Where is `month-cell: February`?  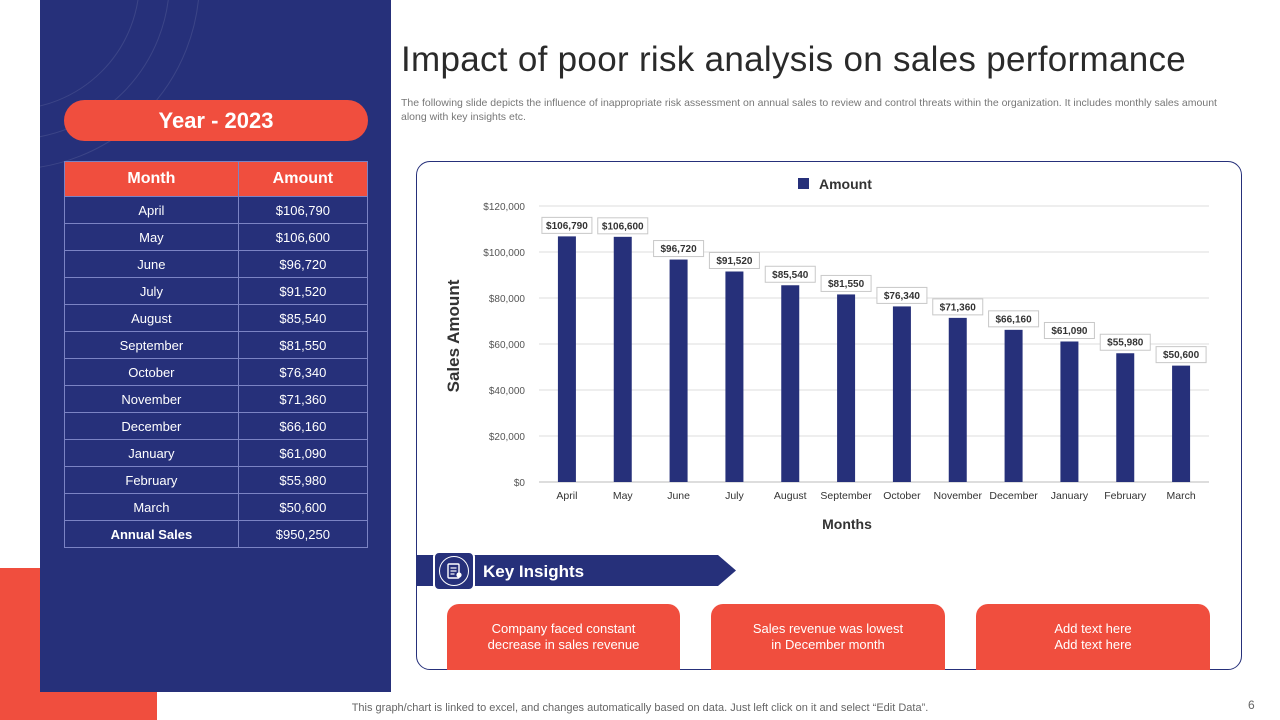
month-cell: February is located at coordinates (151, 480).